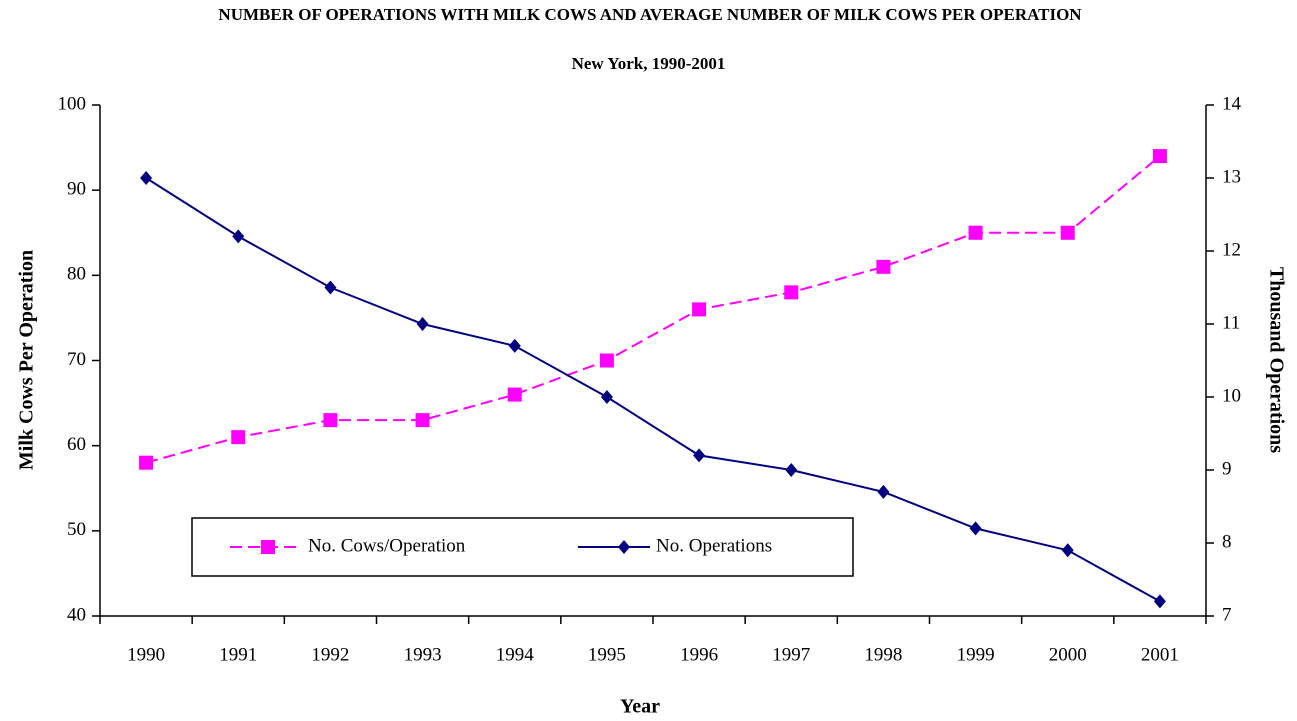 The width and height of the screenshot is (1297, 721). What do you see at coordinates (423, 654) in the screenshot?
I see `x-tick-label: 1993` at bounding box center [423, 654].